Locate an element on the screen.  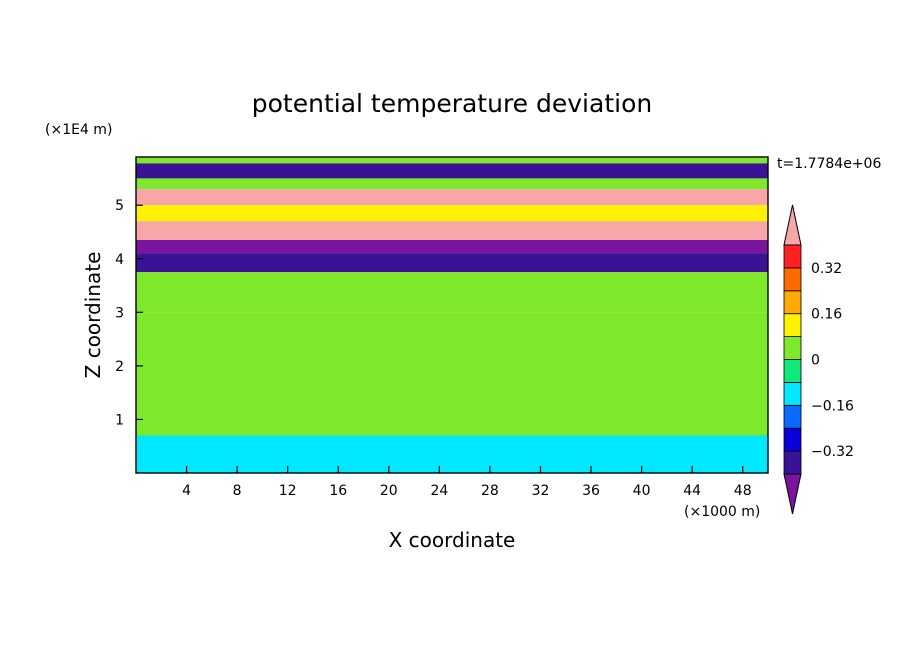
x-axis-label: X coordinate is located at coordinates (452, 540).